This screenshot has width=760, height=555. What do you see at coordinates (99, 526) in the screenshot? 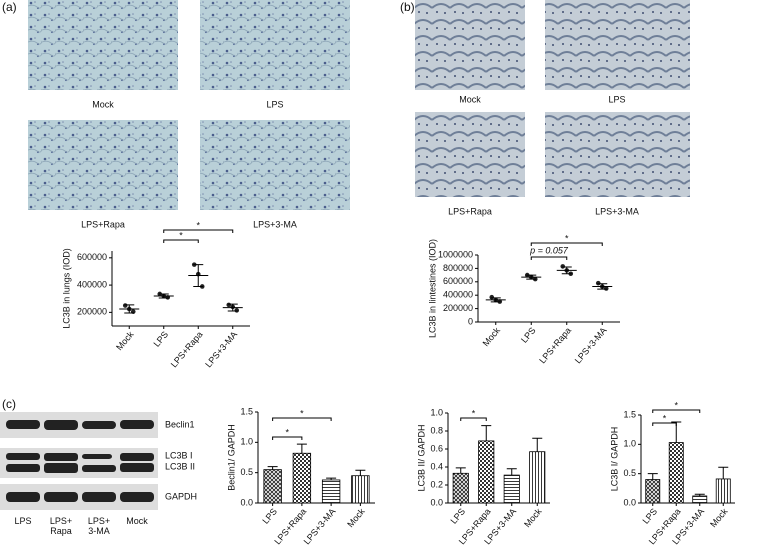
I see `blot-lane-label: LPS+ 3-MA` at bounding box center [99, 526].